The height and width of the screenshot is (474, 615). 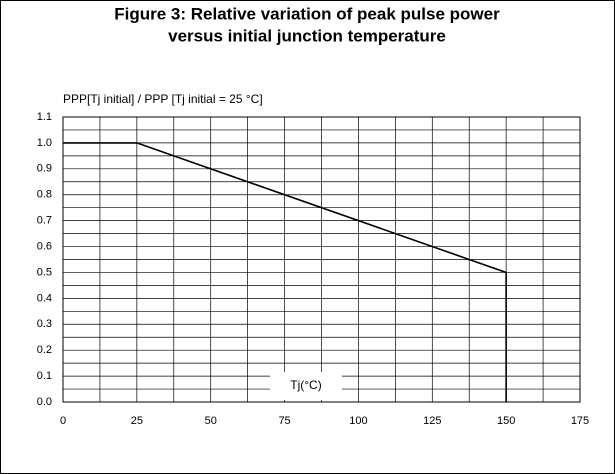 What do you see at coordinates (44, 376) in the screenshot?
I see `y-tick-label: 0.1` at bounding box center [44, 376].